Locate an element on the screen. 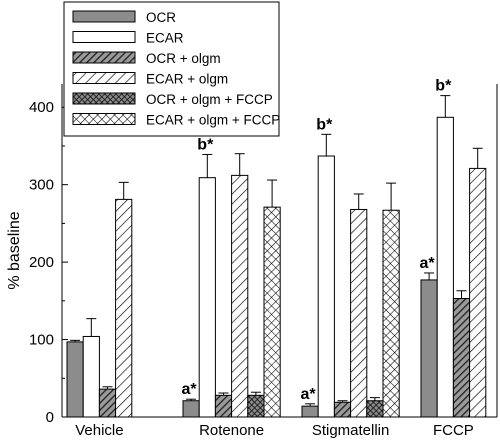 This screenshot has height=443, width=500. y-tick-label: 100 is located at coordinates (41, 340).